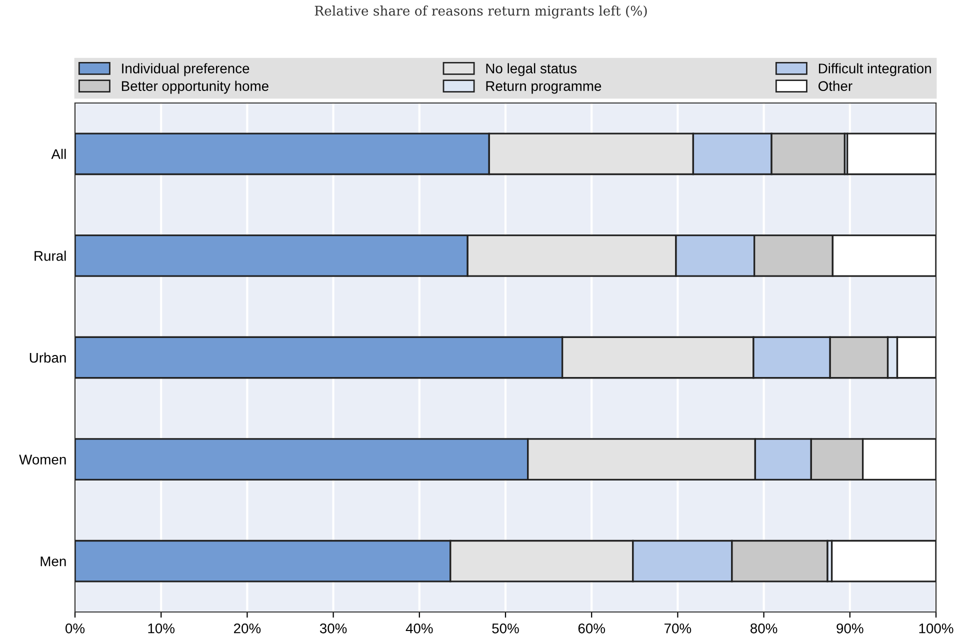 This screenshot has height=634, width=962. What do you see at coordinates (42, 459) in the screenshot?
I see `y-tick-label: Women` at bounding box center [42, 459].